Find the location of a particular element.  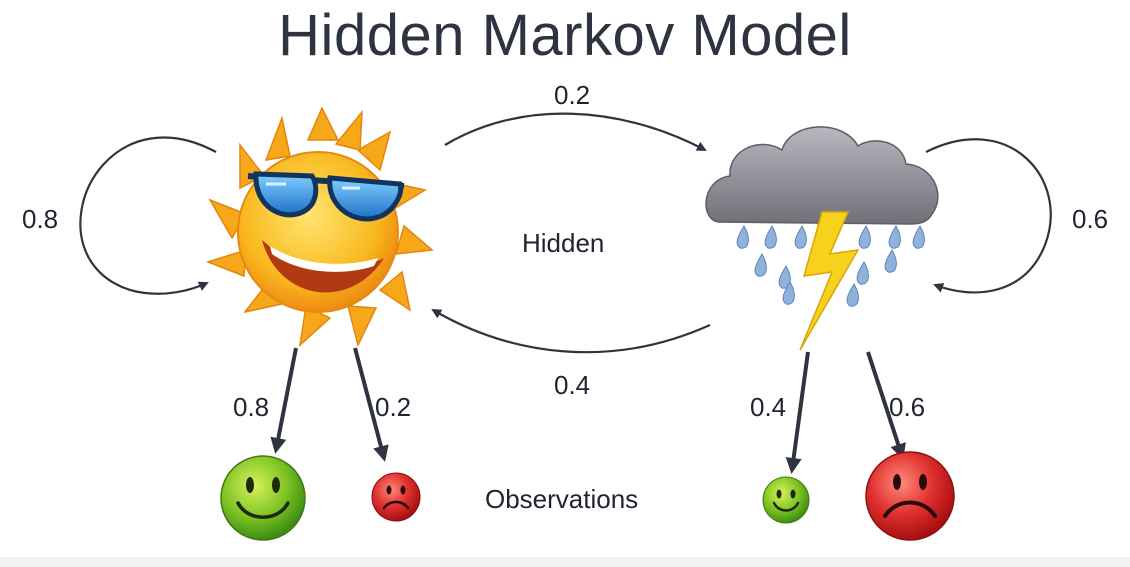

storm-cloud-icon is located at coordinates (822, 238).